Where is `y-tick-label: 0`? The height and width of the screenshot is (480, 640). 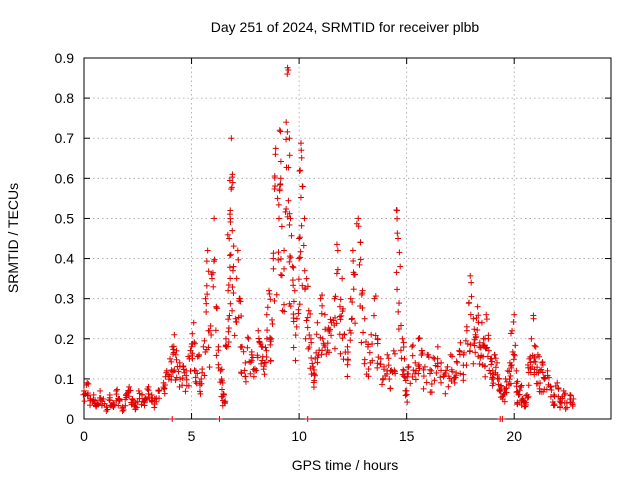
y-tick-label: 0 is located at coordinates (70, 419).